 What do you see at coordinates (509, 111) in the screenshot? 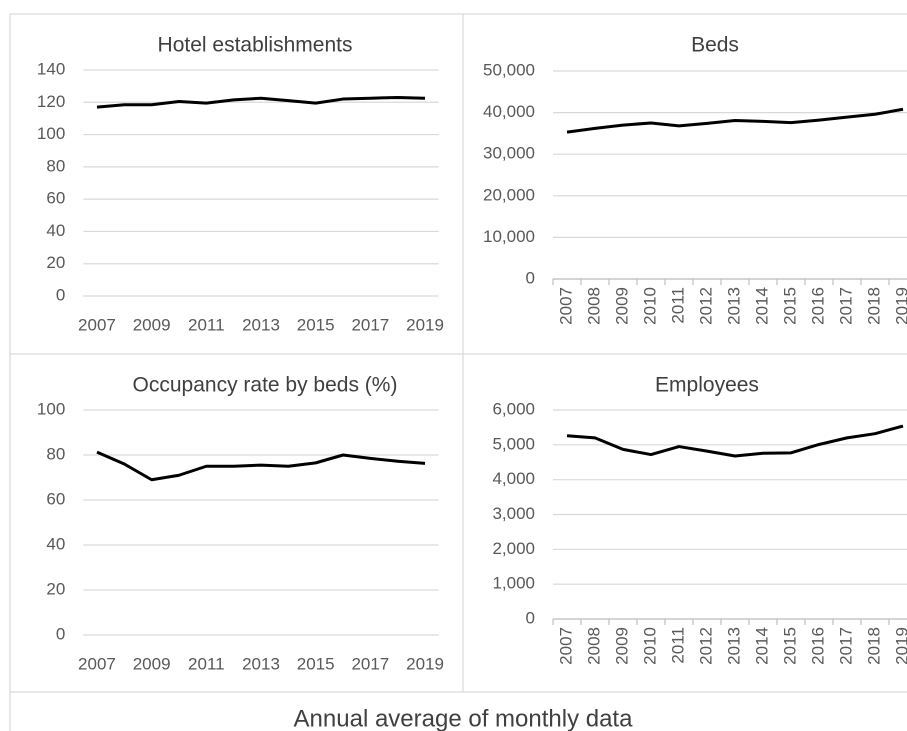
I see `y-tick-label: 40,000` at bounding box center [509, 111].